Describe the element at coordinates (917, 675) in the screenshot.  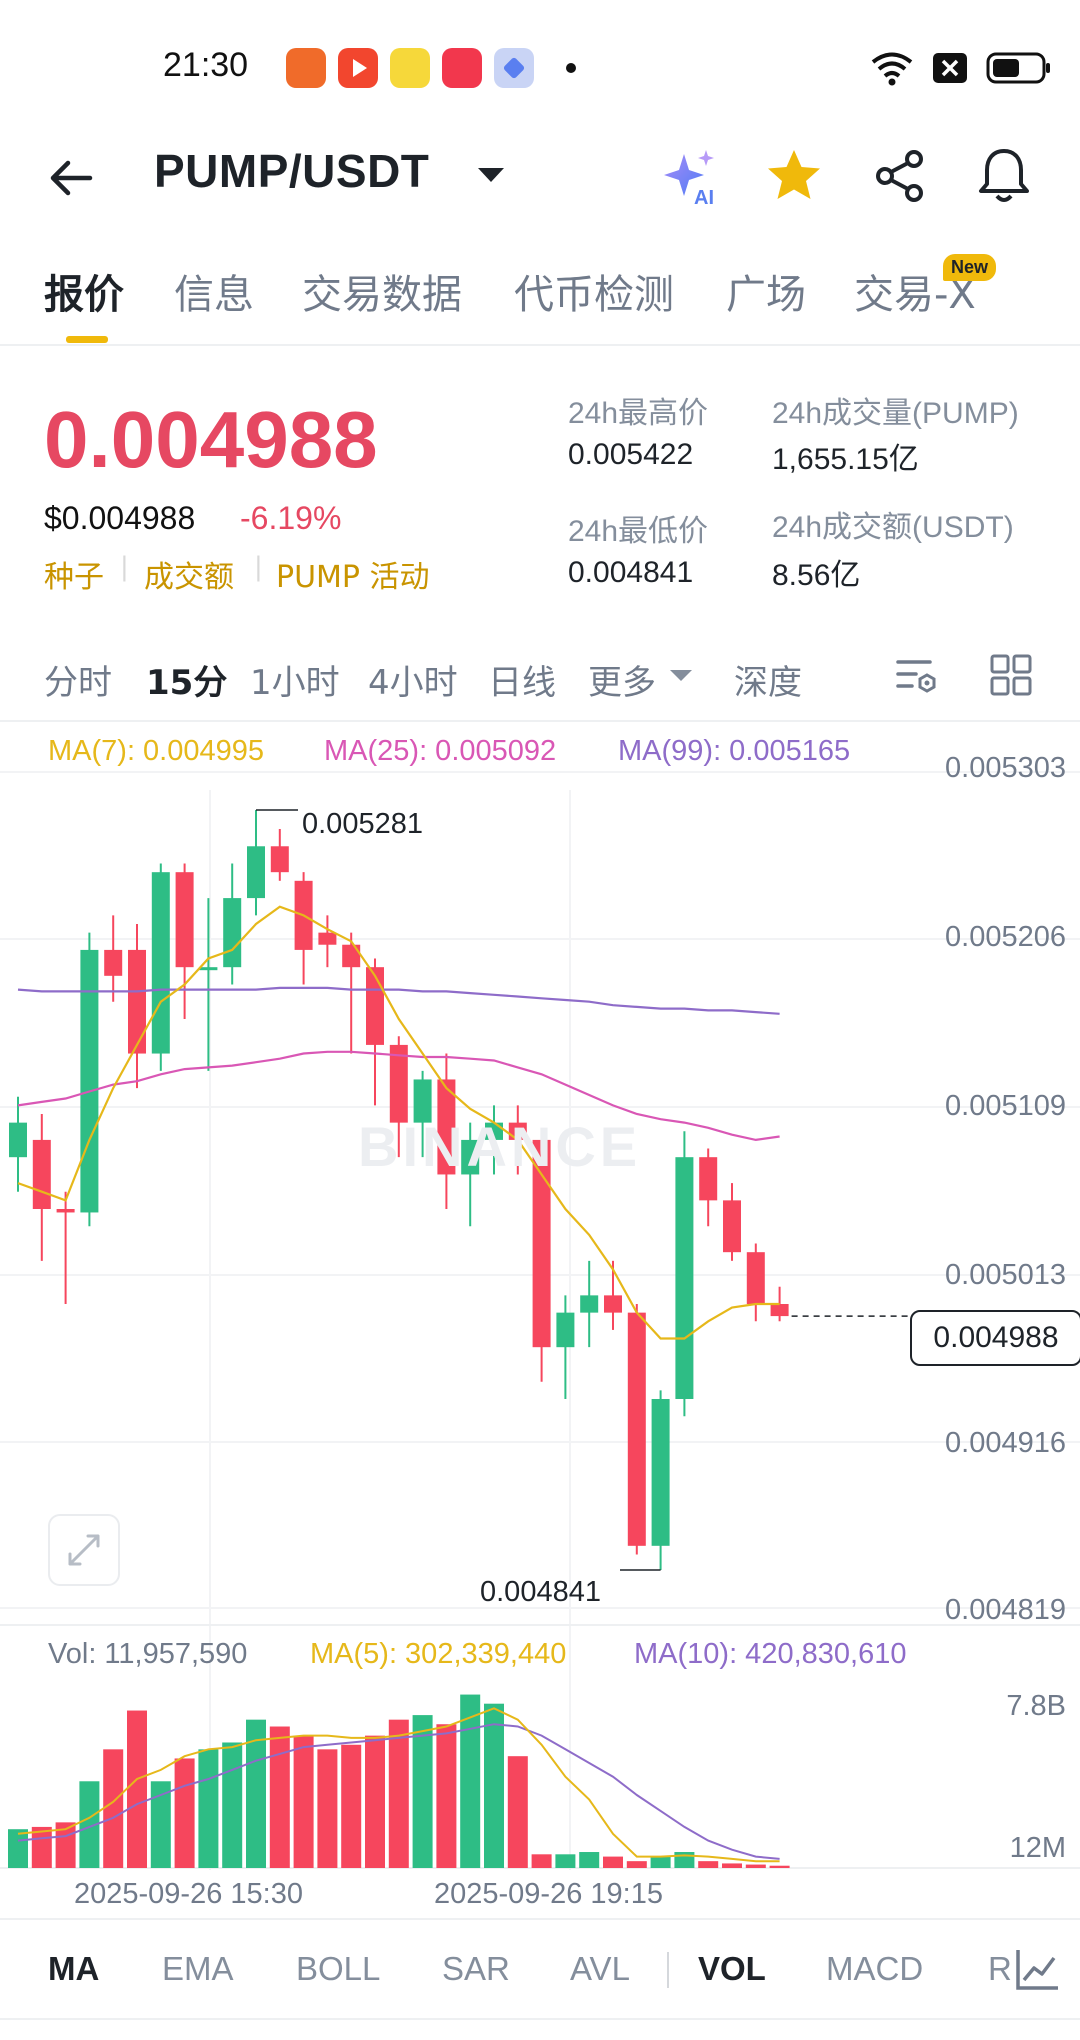
I see `chart-settings-icon` at that location.